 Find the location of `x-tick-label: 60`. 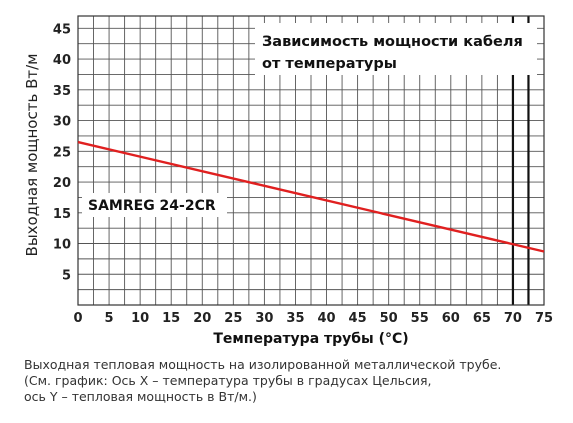

x-tick-label: 60 is located at coordinates (451, 318).